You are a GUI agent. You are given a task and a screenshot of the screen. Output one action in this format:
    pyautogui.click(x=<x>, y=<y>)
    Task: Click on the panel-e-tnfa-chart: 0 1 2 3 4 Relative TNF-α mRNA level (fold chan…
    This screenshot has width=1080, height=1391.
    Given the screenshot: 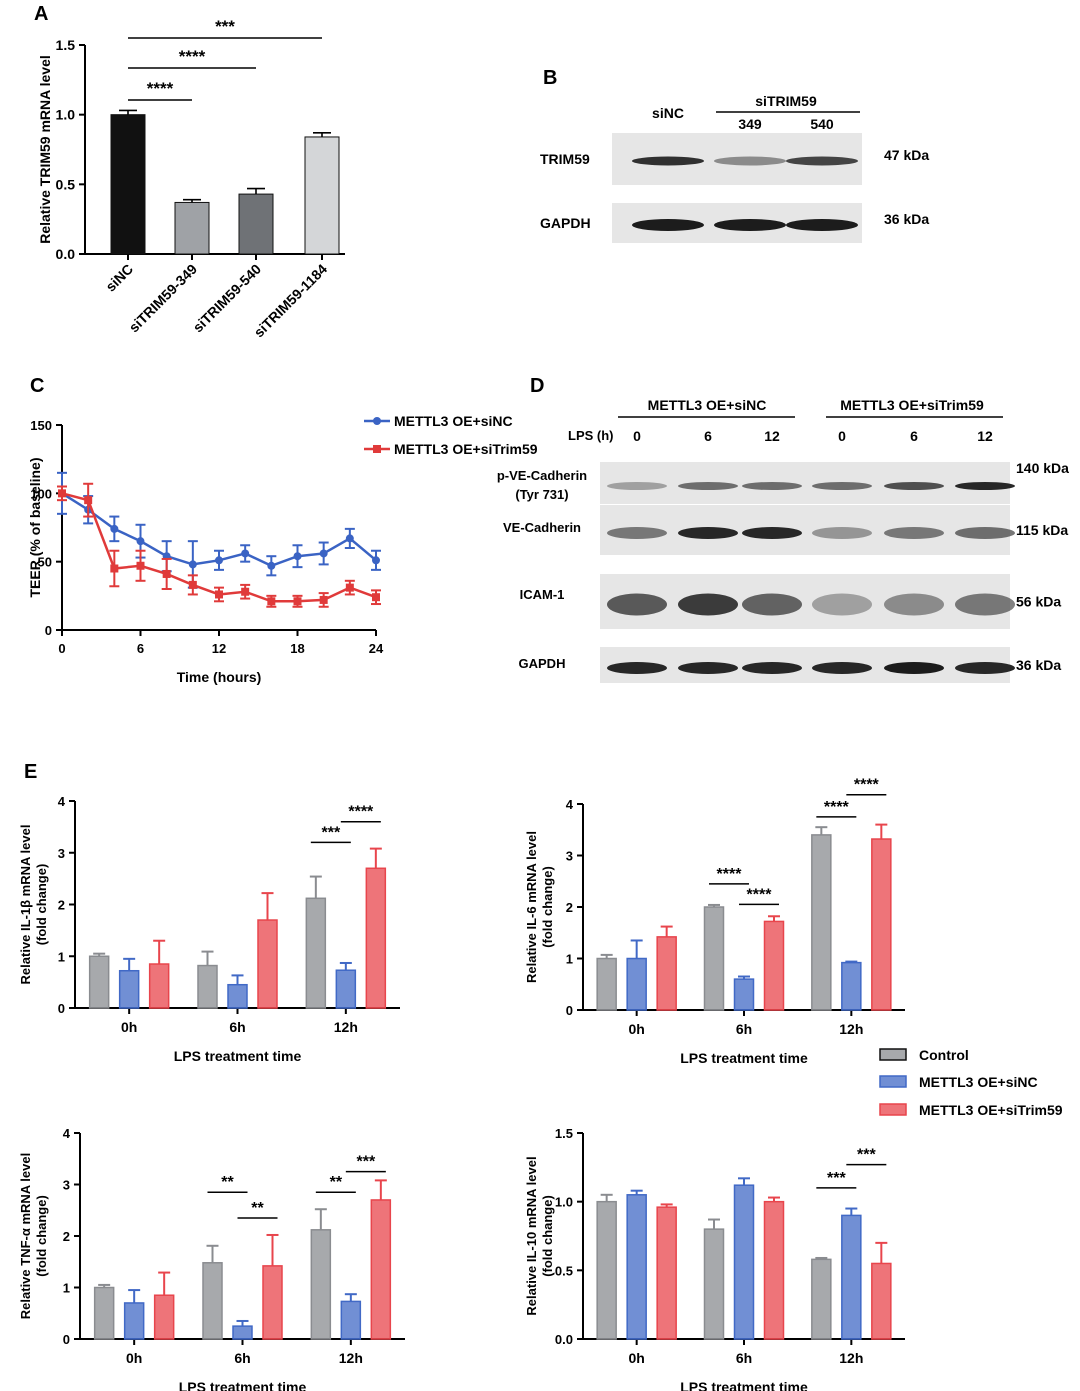 What is the action you would take?
    pyautogui.click(x=211, y=1258)
    